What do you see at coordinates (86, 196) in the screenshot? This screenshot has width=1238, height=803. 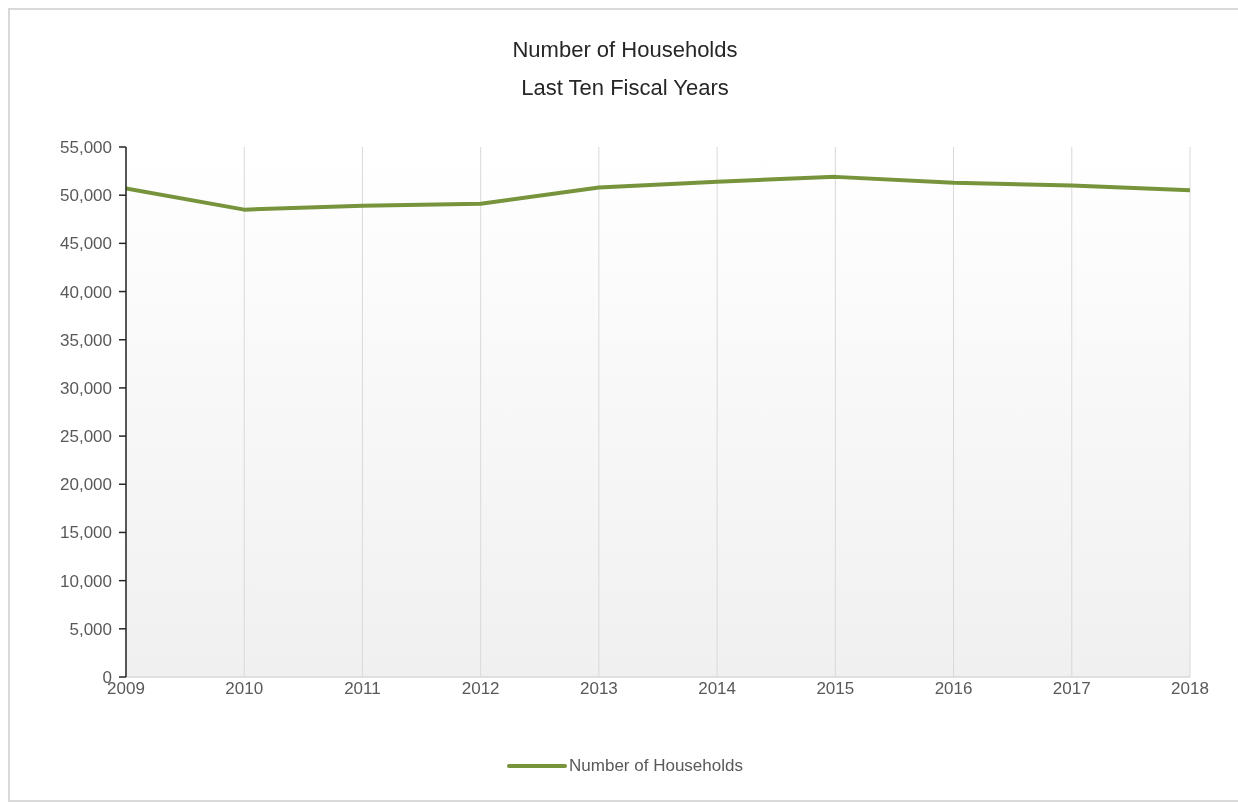 I see `y-tick-label: 50,000` at bounding box center [86, 196].